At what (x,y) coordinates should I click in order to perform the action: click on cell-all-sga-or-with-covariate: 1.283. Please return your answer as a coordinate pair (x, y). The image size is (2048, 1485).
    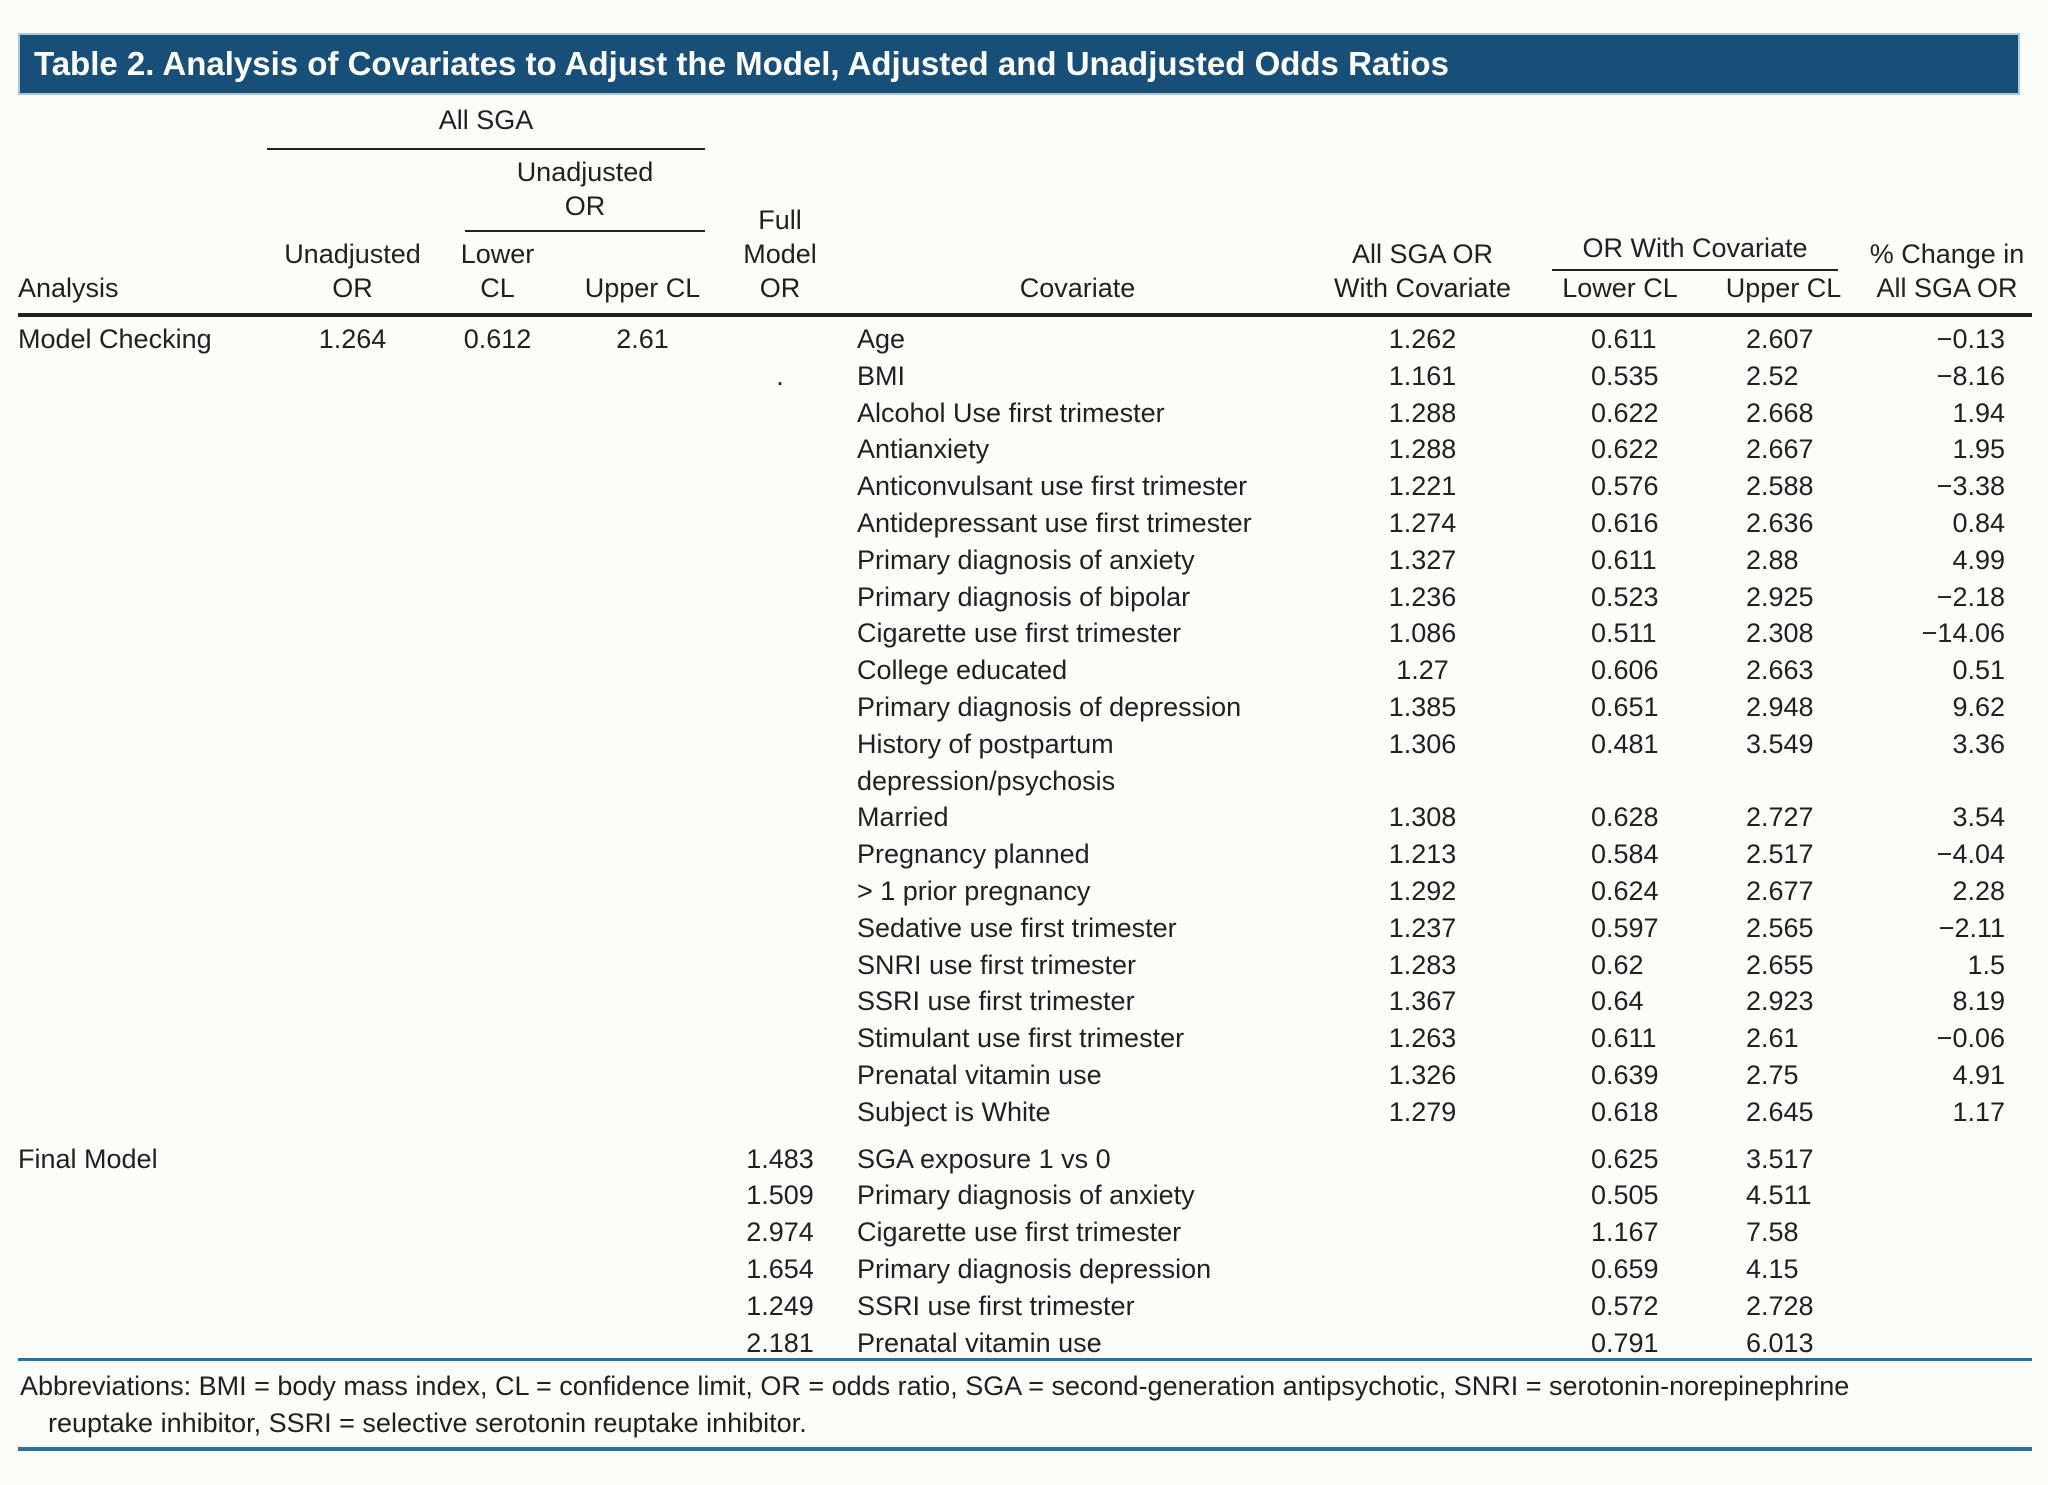
    Looking at the image, I should click on (1422, 964).